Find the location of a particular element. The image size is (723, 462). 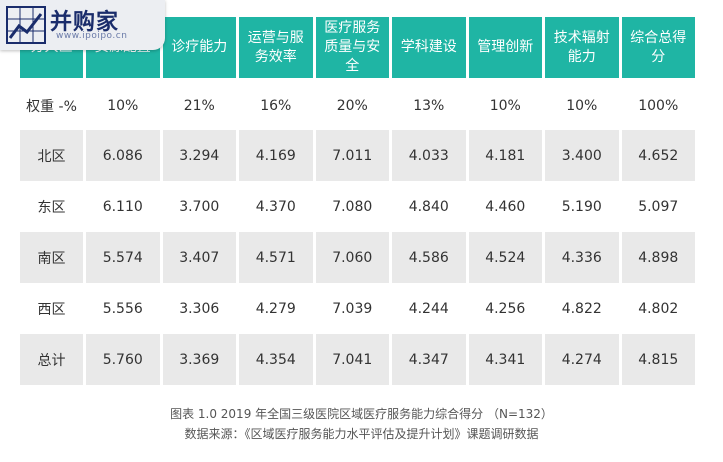

table-cell: 4.279 is located at coordinates (275, 308).